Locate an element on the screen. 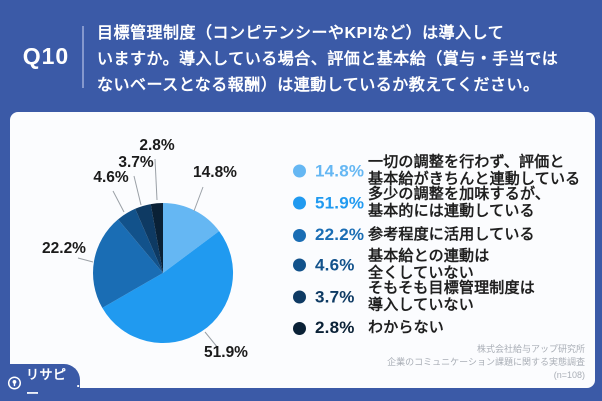 This screenshot has height=401, width=602. source-survey-title: 企業のコミュニケーション課題に関する実態調査 is located at coordinates (486, 362).